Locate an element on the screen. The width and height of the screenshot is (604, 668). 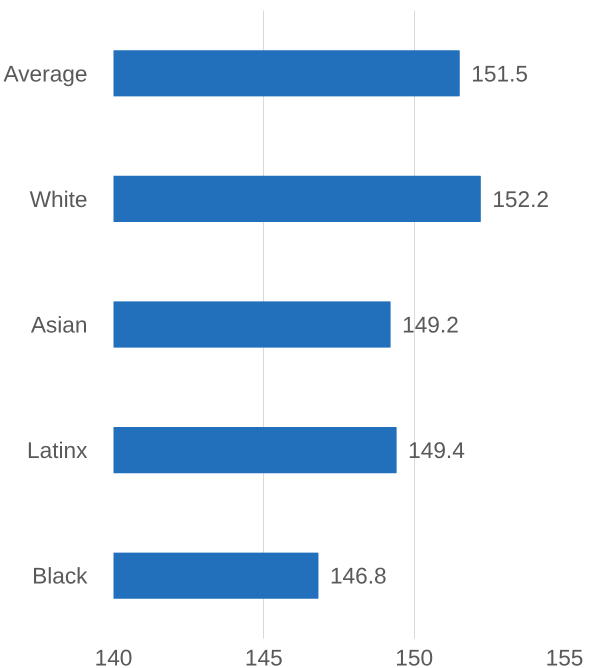
data-label: 146.8 is located at coordinates (358, 575).